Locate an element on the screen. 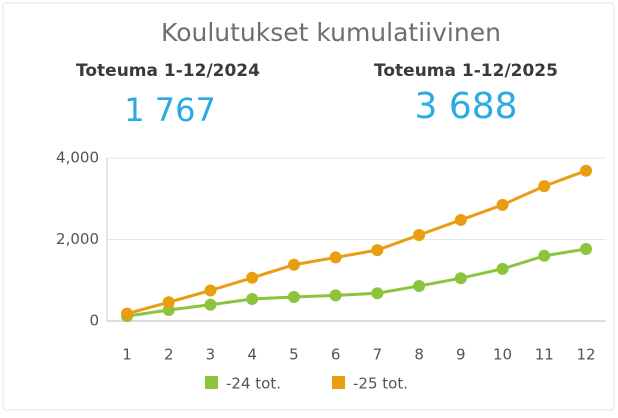  x-tick-label: 8 is located at coordinates (419, 355).